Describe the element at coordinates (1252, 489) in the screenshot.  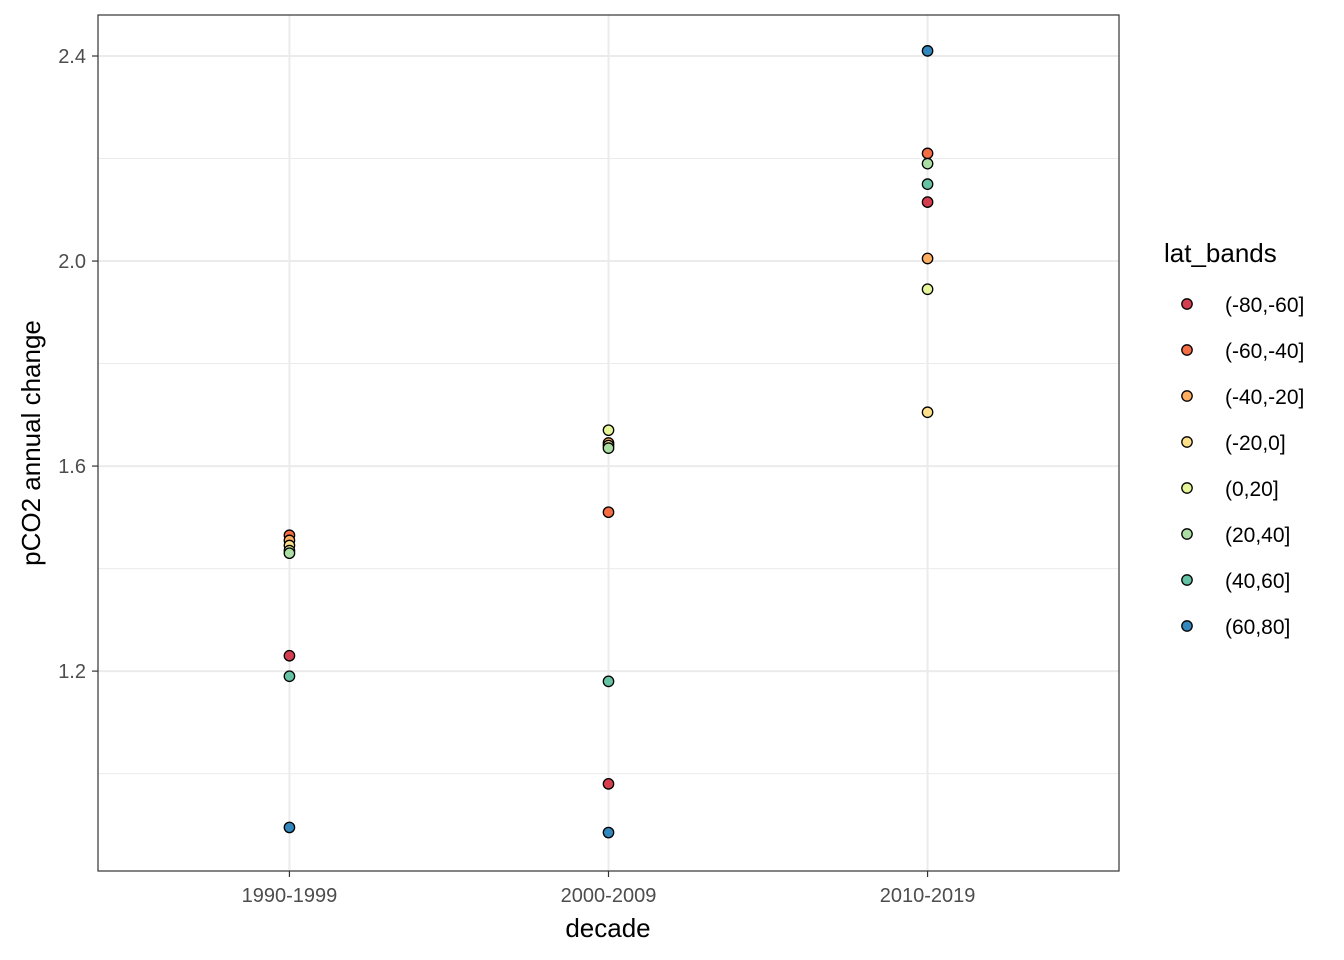
I see `legend-label: (0,20]` at that location.